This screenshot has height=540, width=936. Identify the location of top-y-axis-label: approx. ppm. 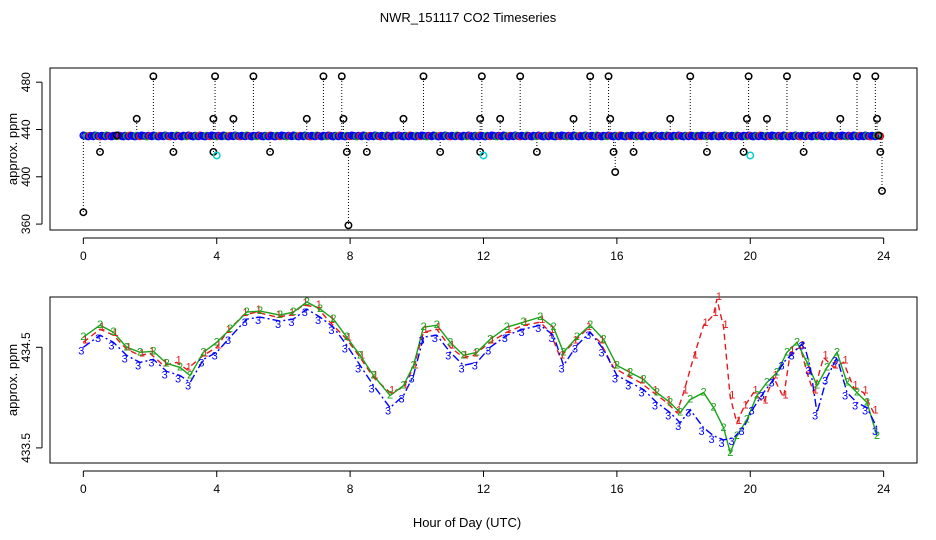
(12, 149).